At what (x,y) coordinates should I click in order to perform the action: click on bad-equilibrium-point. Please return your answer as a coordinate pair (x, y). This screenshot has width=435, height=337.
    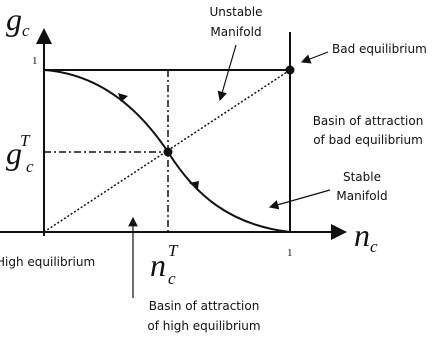
    Looking at the image, I should click on (290, 70).